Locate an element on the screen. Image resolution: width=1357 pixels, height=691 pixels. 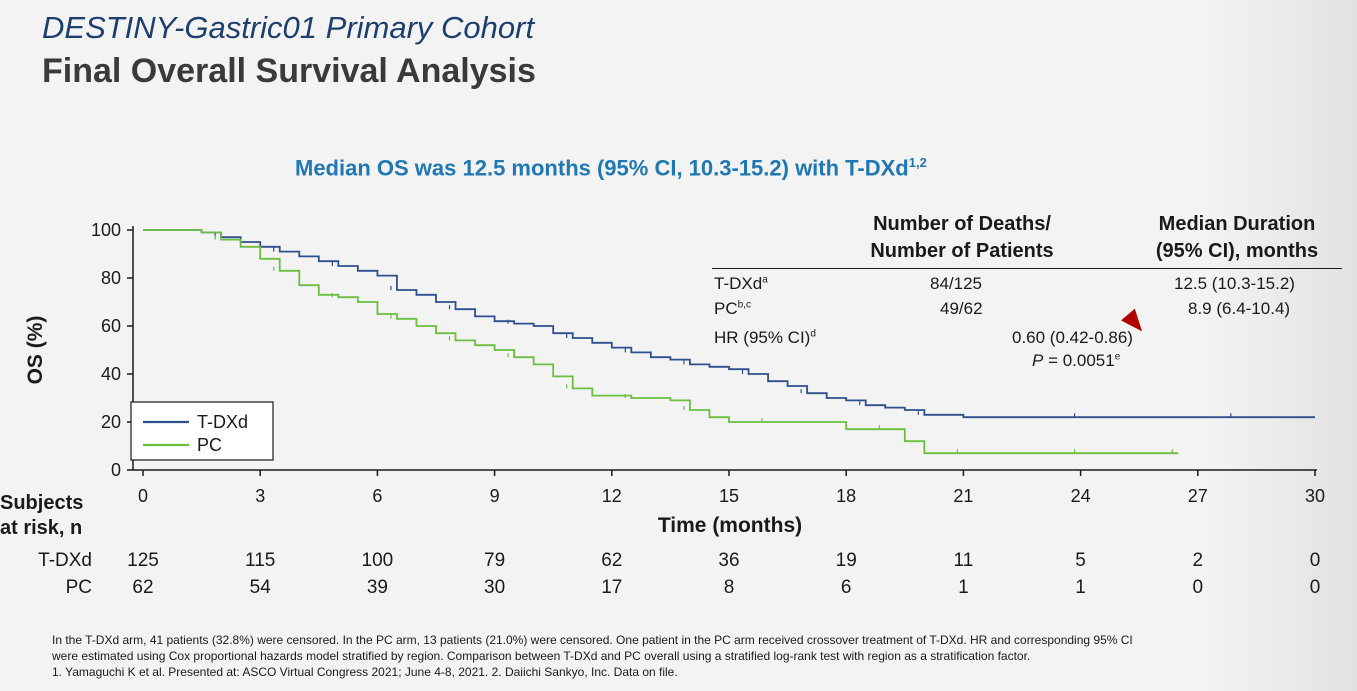
at-risk-count: 115 is located at coordinates (260, 560).